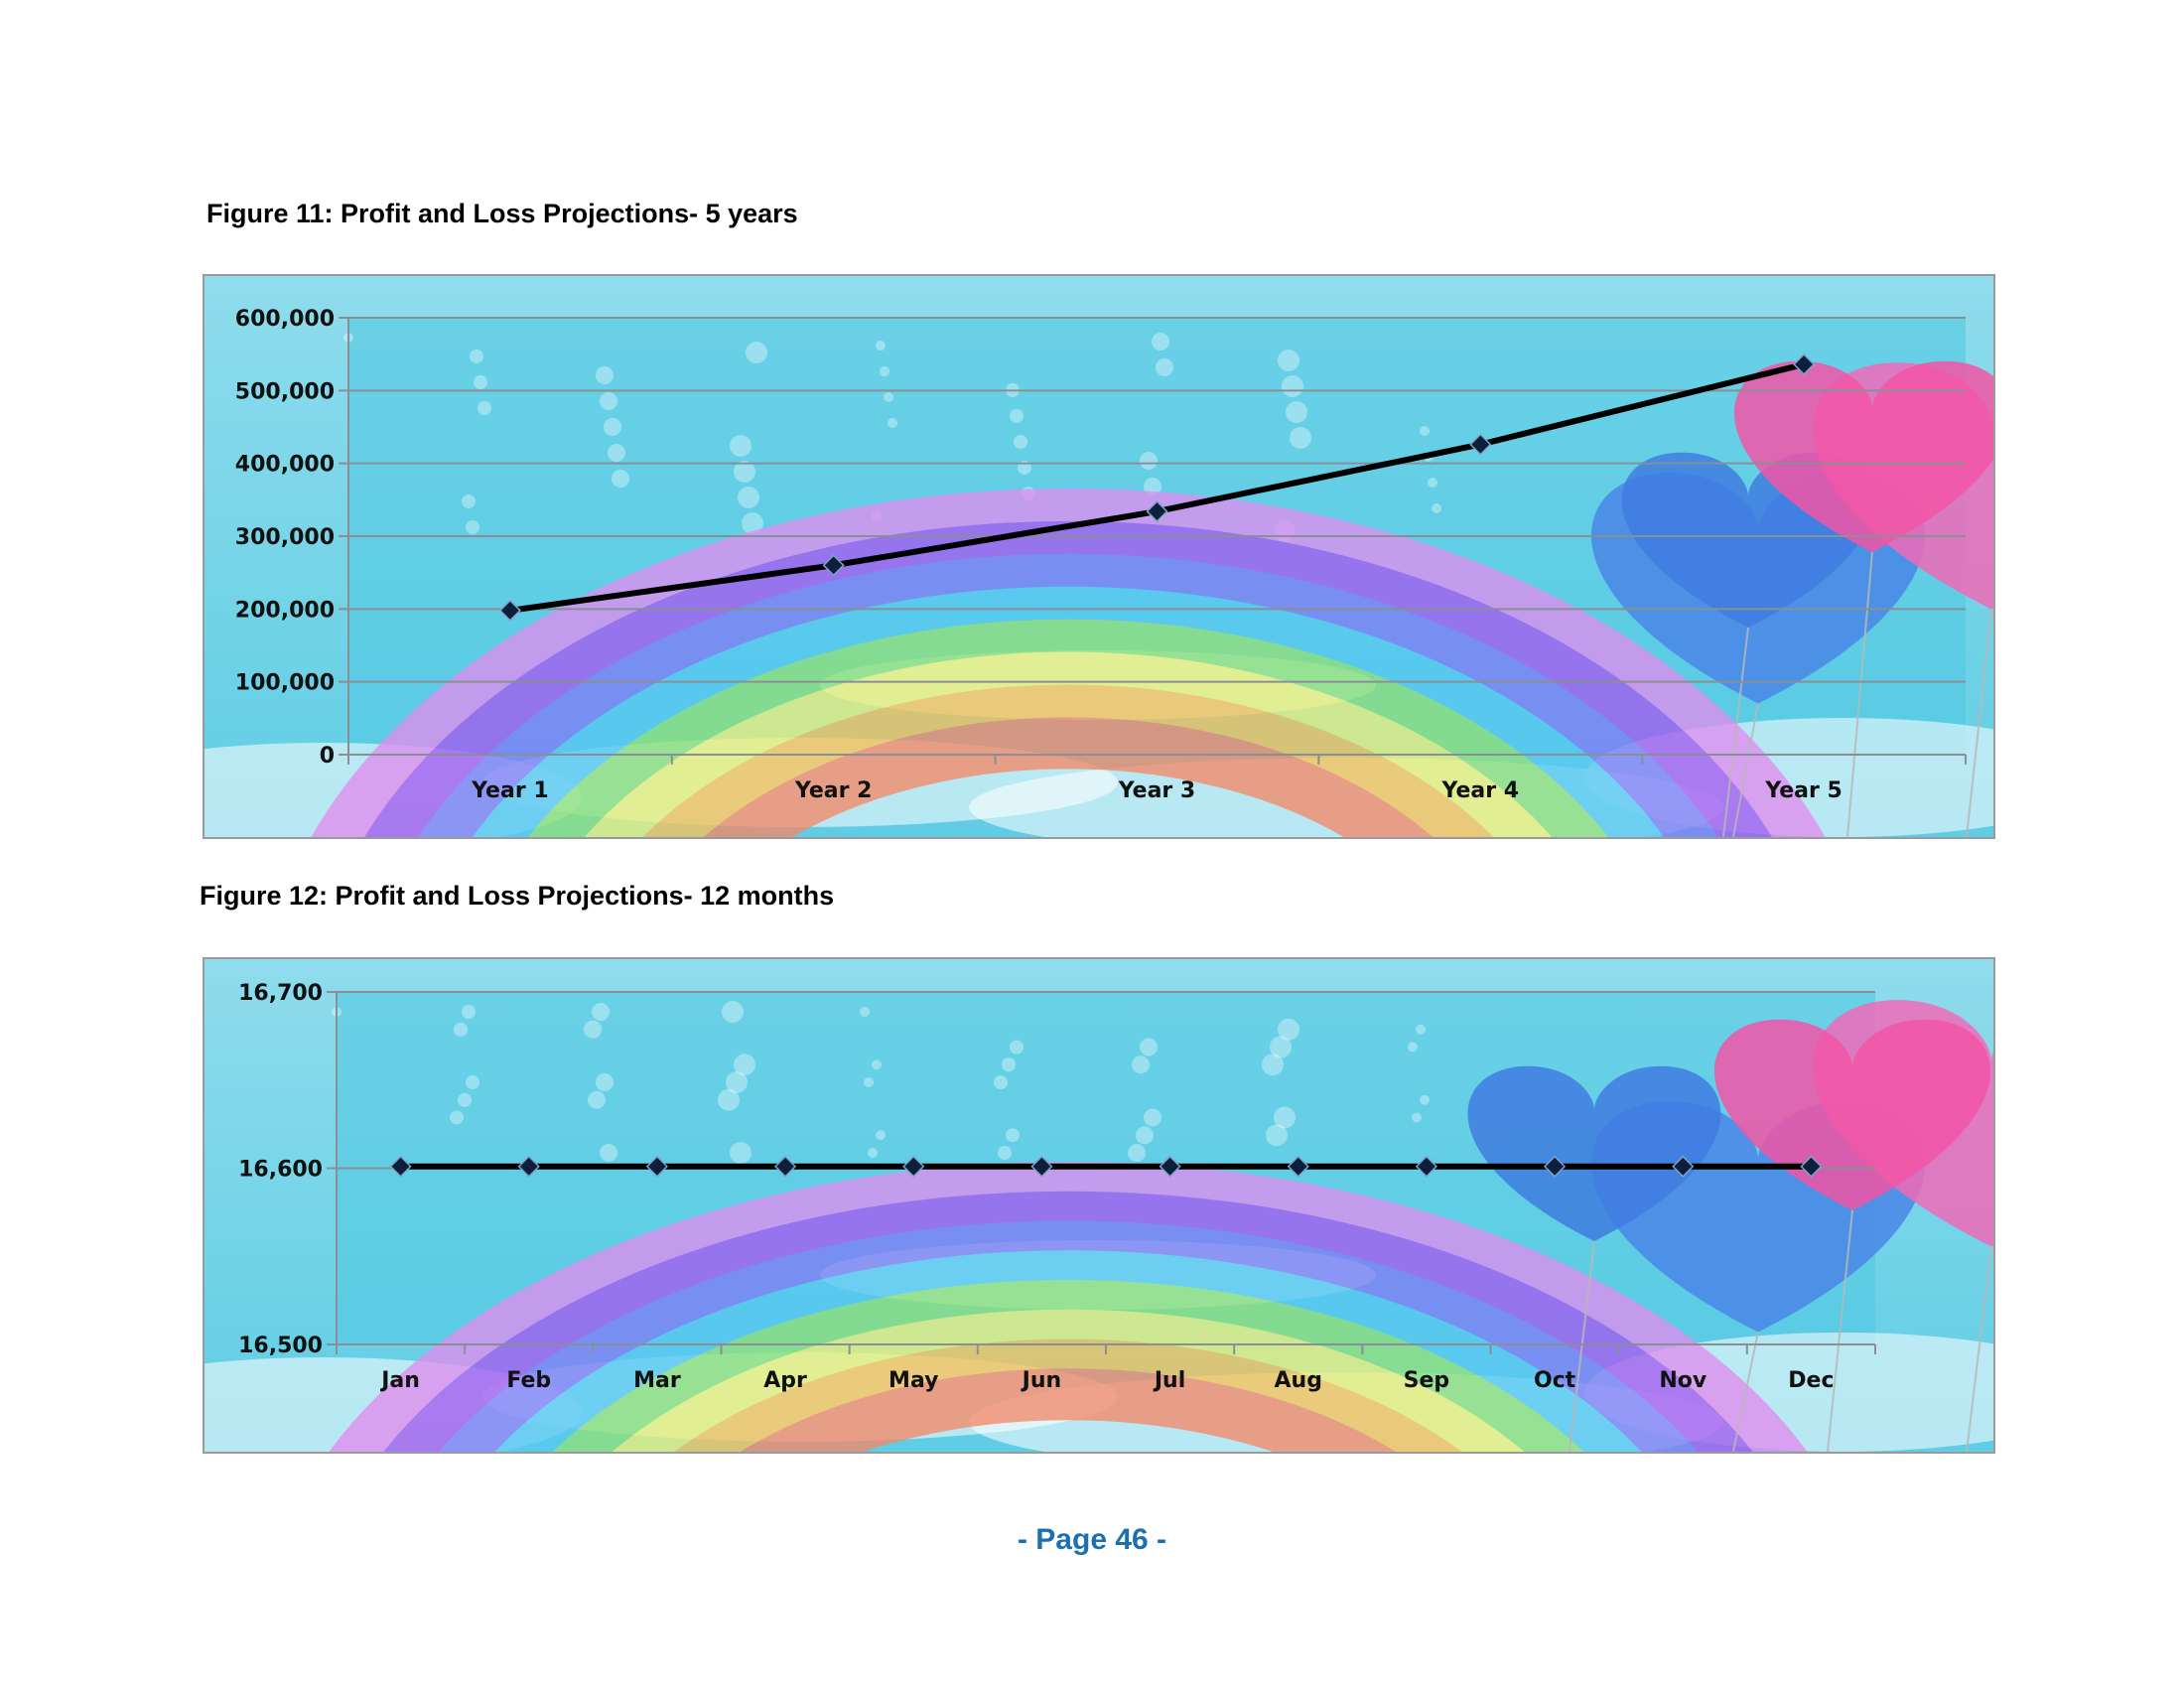  Describe the element at coordinates (528, 1380) in the screenshot. I see `x-tick-label: Feb` at that location.